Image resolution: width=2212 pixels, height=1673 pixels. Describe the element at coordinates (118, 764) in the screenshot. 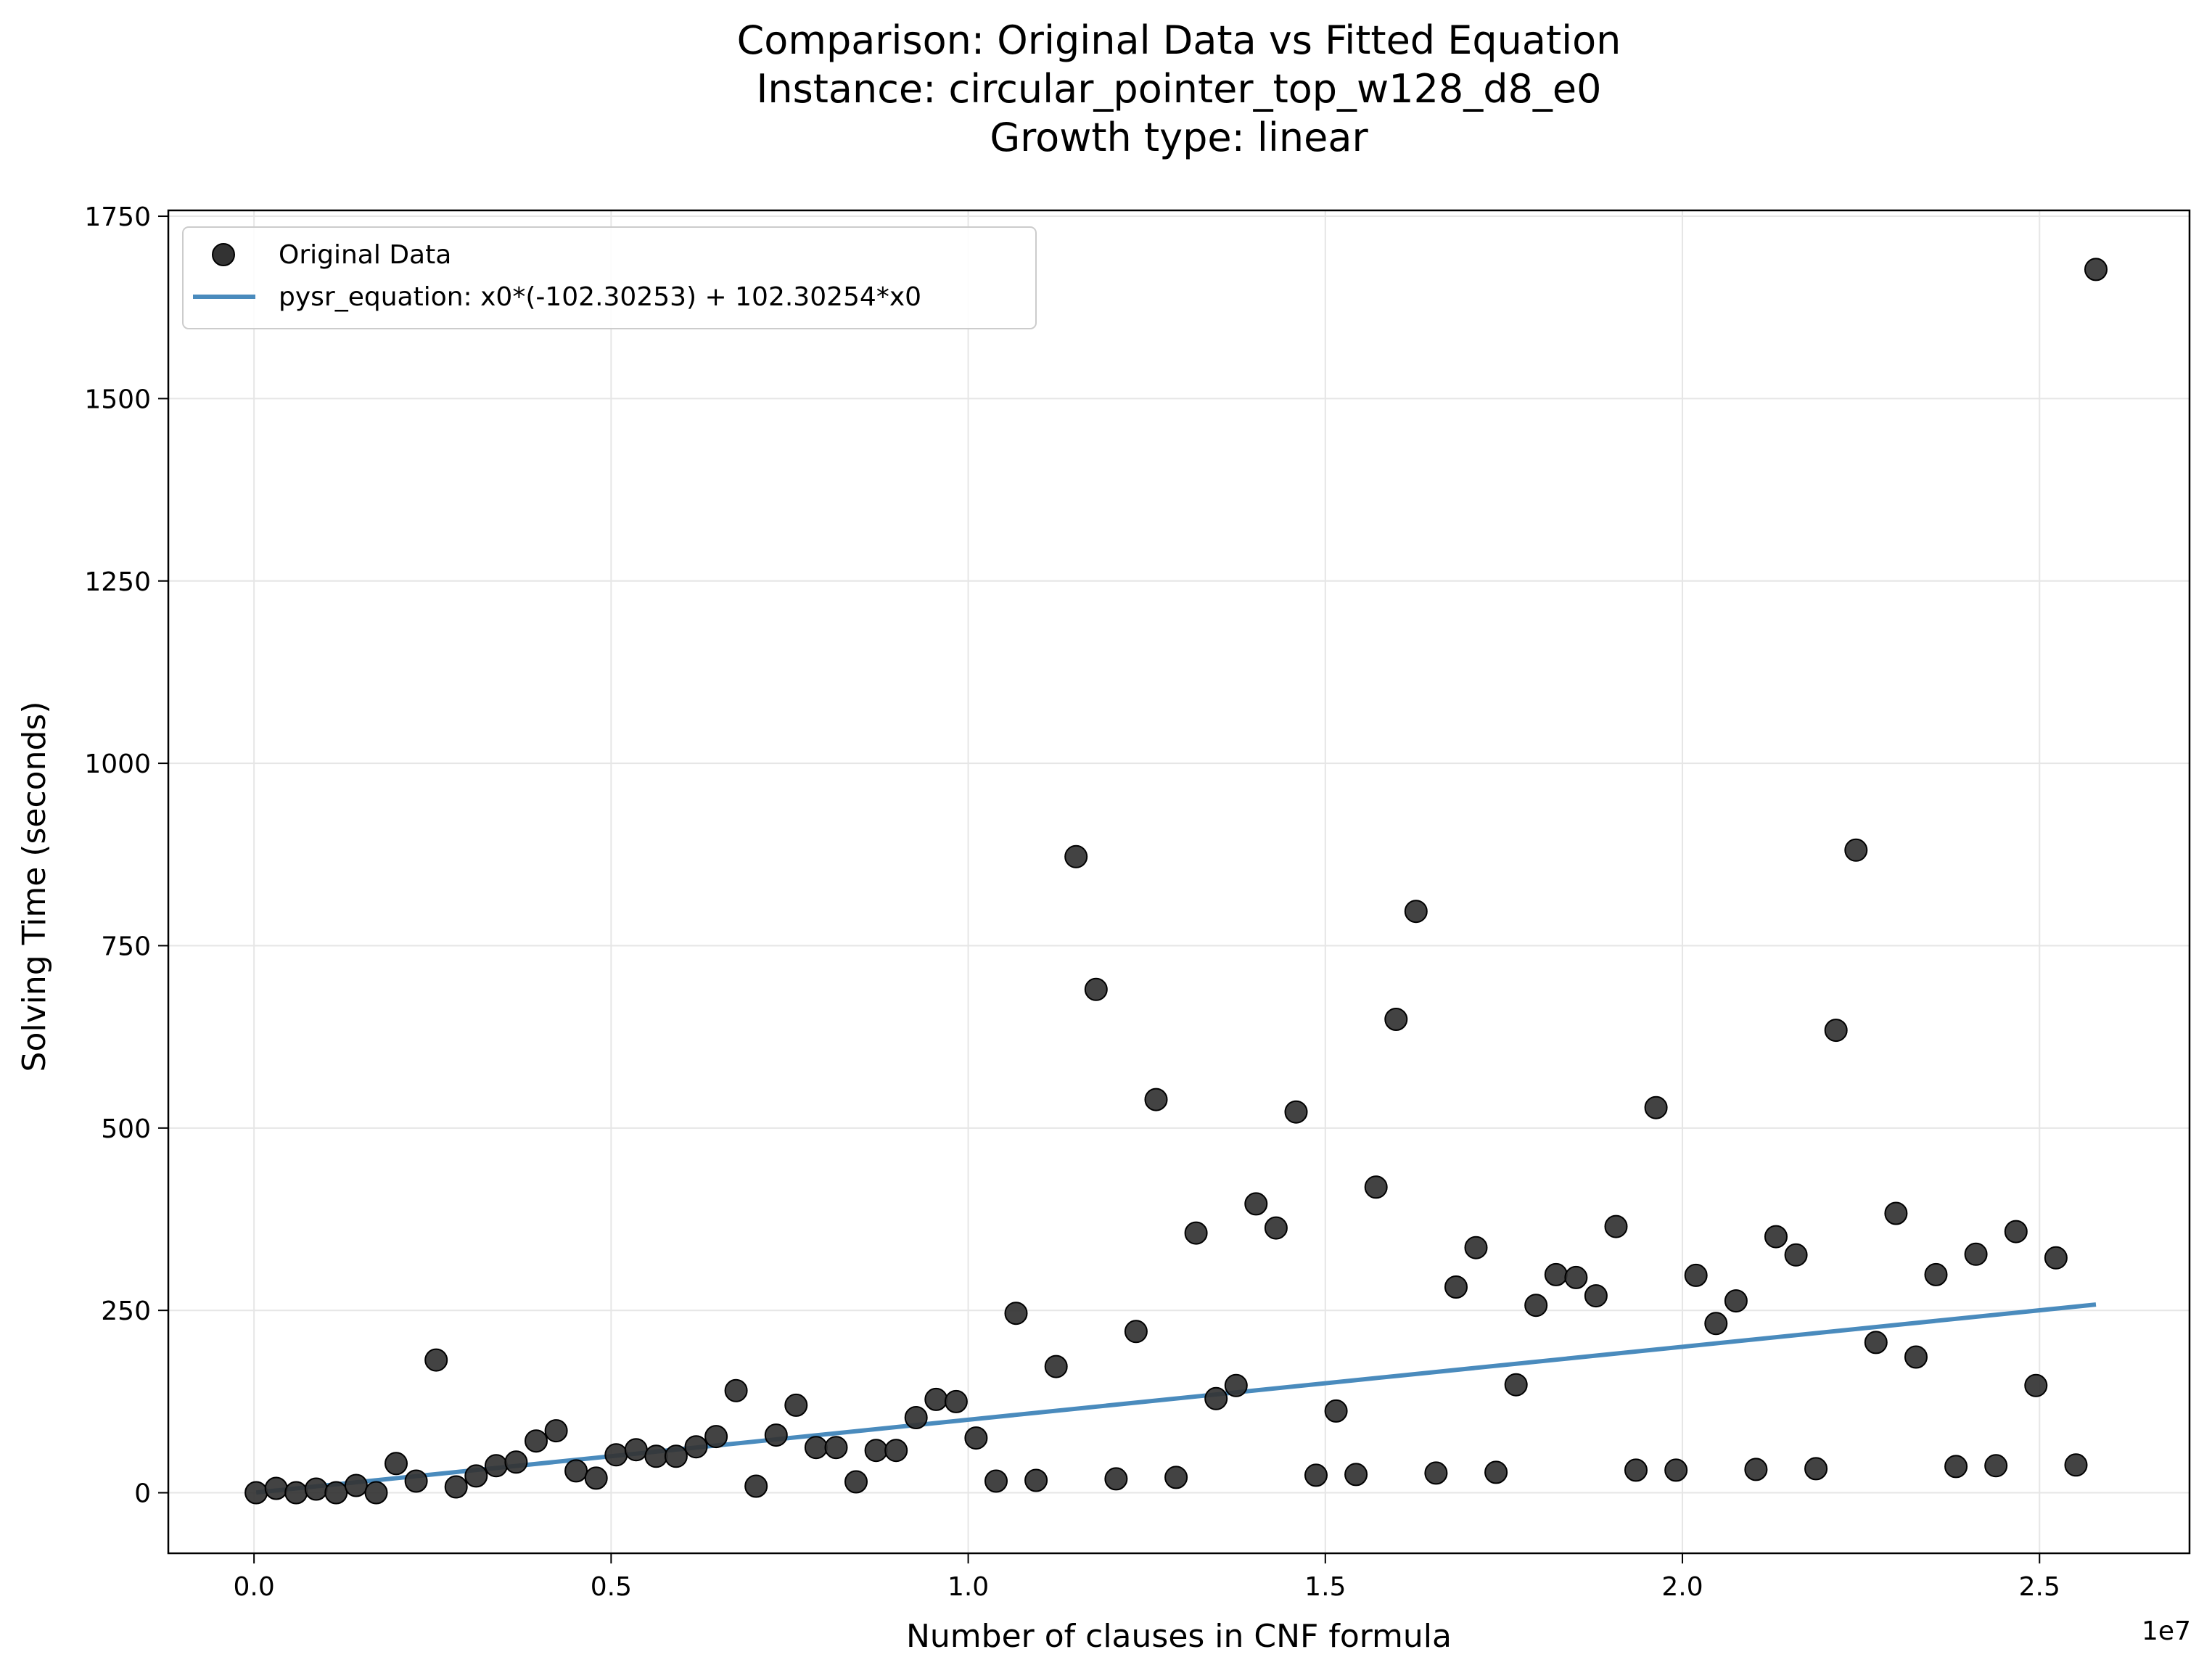

I see `y-tick-label: 1000` at that location.